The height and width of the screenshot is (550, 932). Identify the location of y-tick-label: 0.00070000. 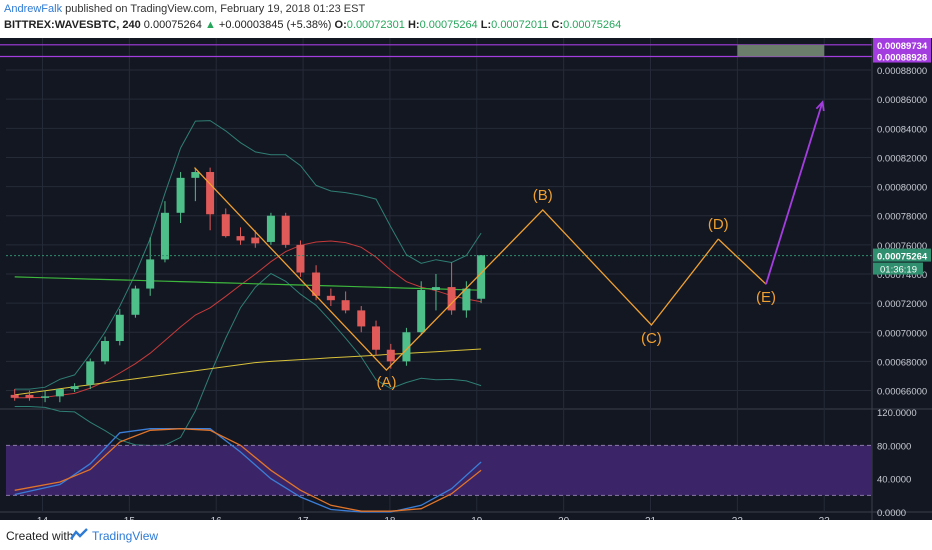
(902, 333).